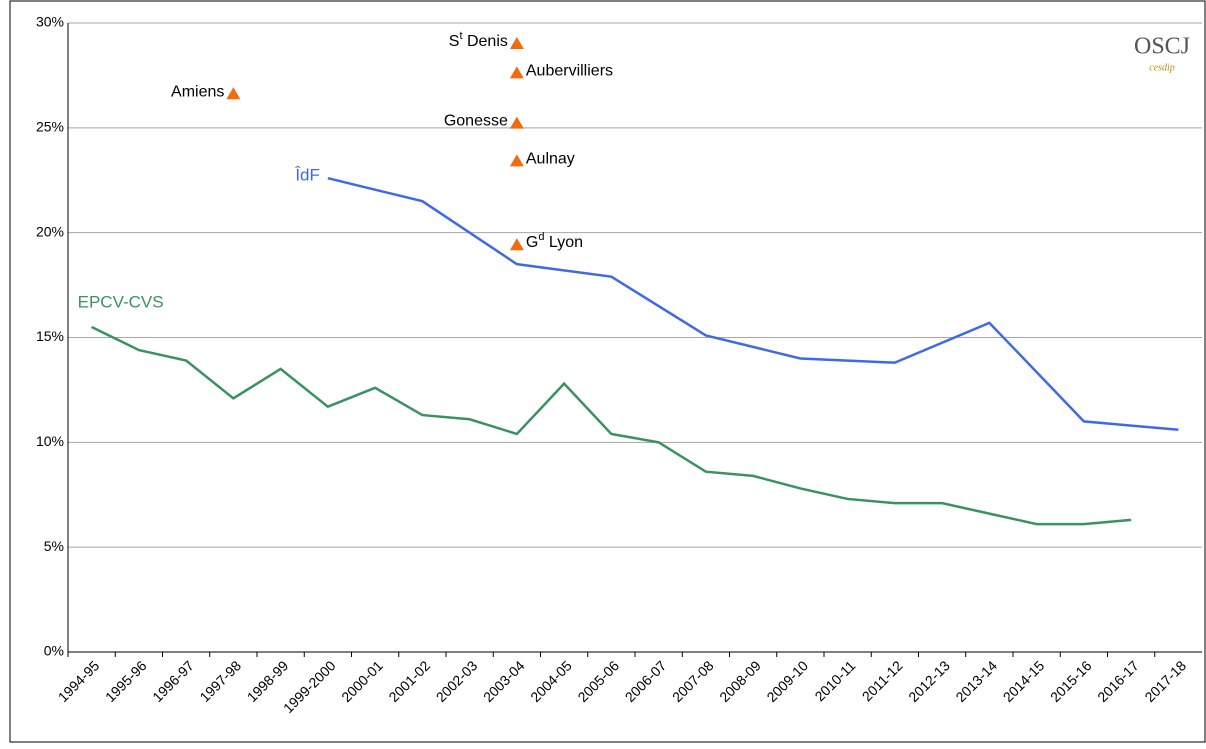 Image resolution: width=1206 pixels, height=749 pixels. What do you see at coordinates (50, 336) in the screenshot?
I see `y-tick-label: 15%` at bounding box center [50, 336].